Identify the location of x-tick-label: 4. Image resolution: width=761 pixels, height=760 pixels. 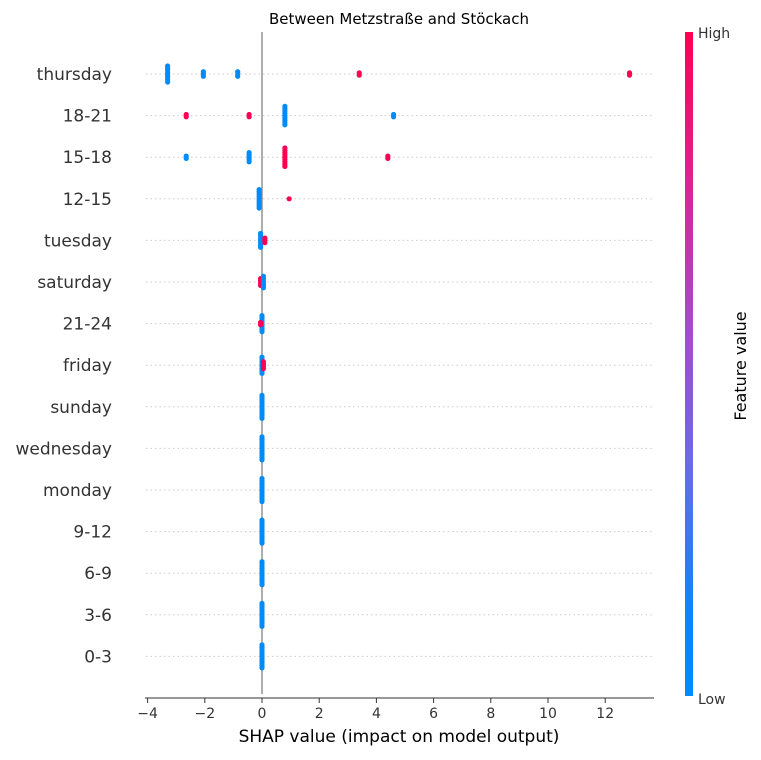
(376, 714).